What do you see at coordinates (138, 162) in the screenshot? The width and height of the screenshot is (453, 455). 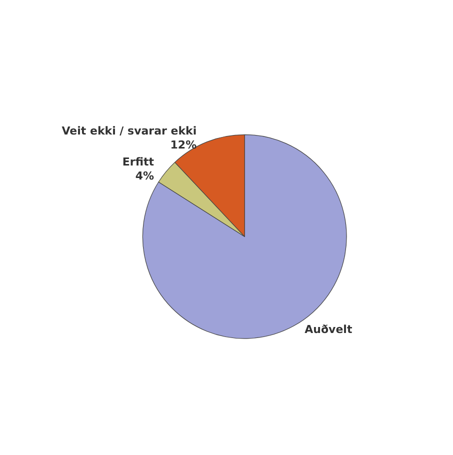 I see `slice-label: Erfitt` at bounding box center [138, 162].